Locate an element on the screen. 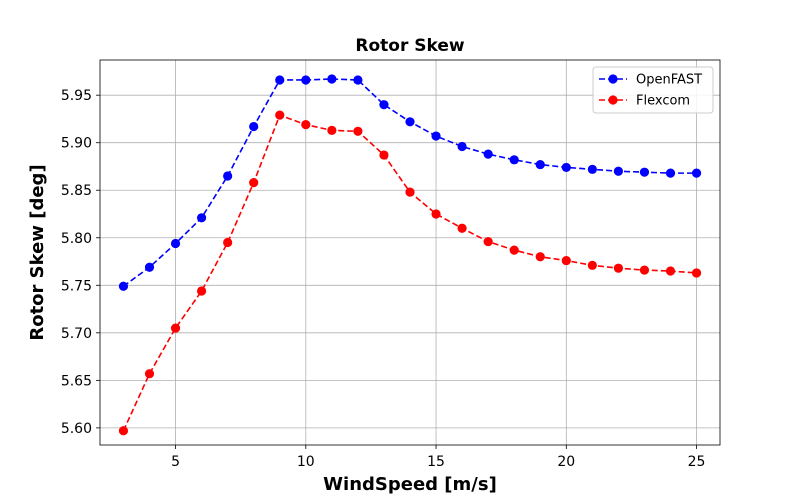 Image resolution: width=800 pixels, height=500 pixels. y-tick-label: 5.60 is located at coordinates (76, 429).